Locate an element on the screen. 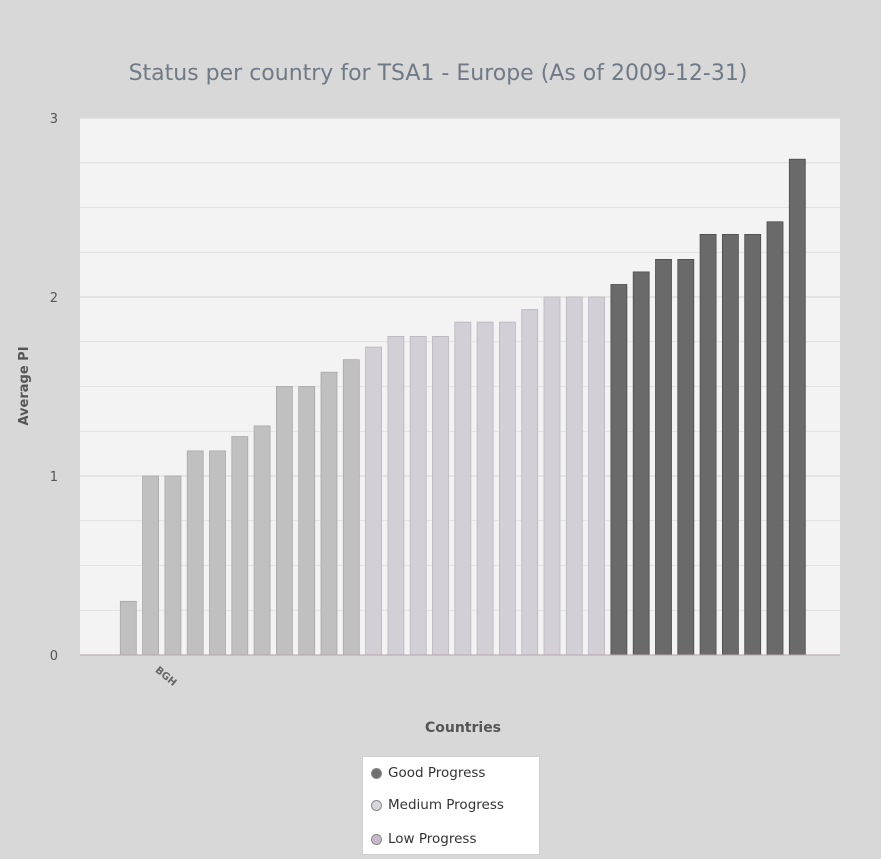 The width and height of the screenshot is (881, 859). legend-item-medium: Medium Progress is located at coordinates (437, 805).